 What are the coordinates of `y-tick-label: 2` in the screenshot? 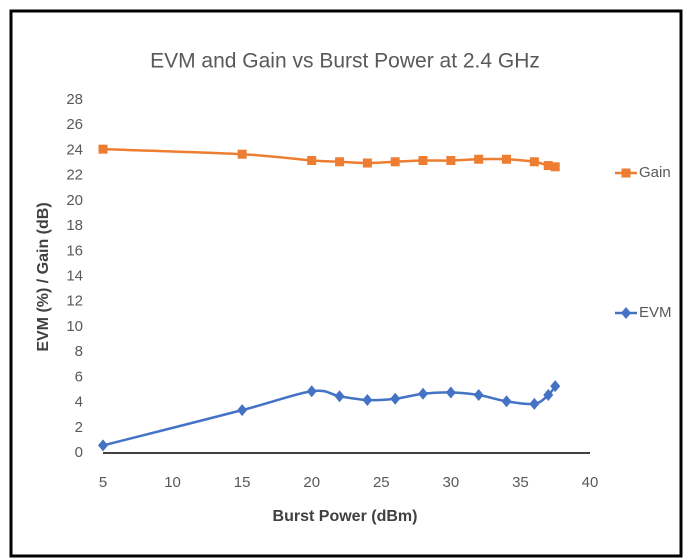 It's located at (79, 427).